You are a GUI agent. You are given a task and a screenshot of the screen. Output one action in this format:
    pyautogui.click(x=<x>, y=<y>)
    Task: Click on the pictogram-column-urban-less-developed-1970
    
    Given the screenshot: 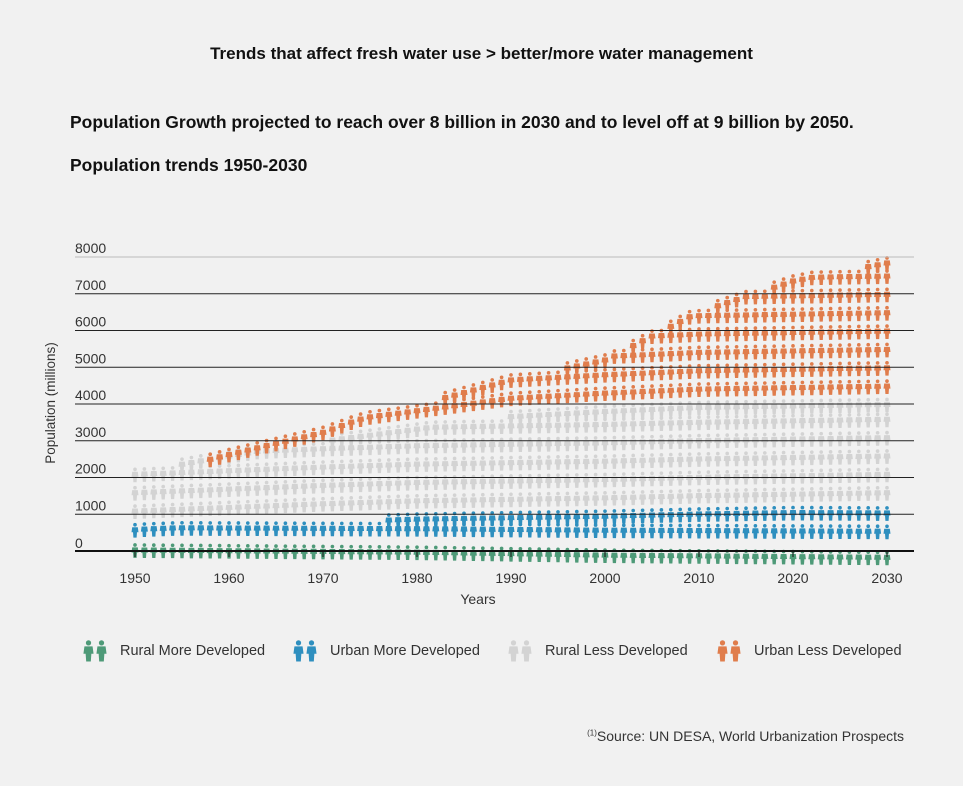 What is the action you would take?
    pyautogui.click(x=323, y=433)
    